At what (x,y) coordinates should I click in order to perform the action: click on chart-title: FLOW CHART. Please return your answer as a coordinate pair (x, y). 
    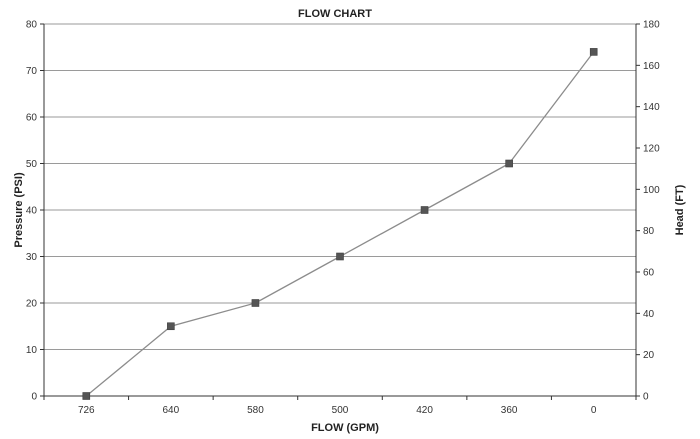
    Looking at the image, I should click on (335, 14).